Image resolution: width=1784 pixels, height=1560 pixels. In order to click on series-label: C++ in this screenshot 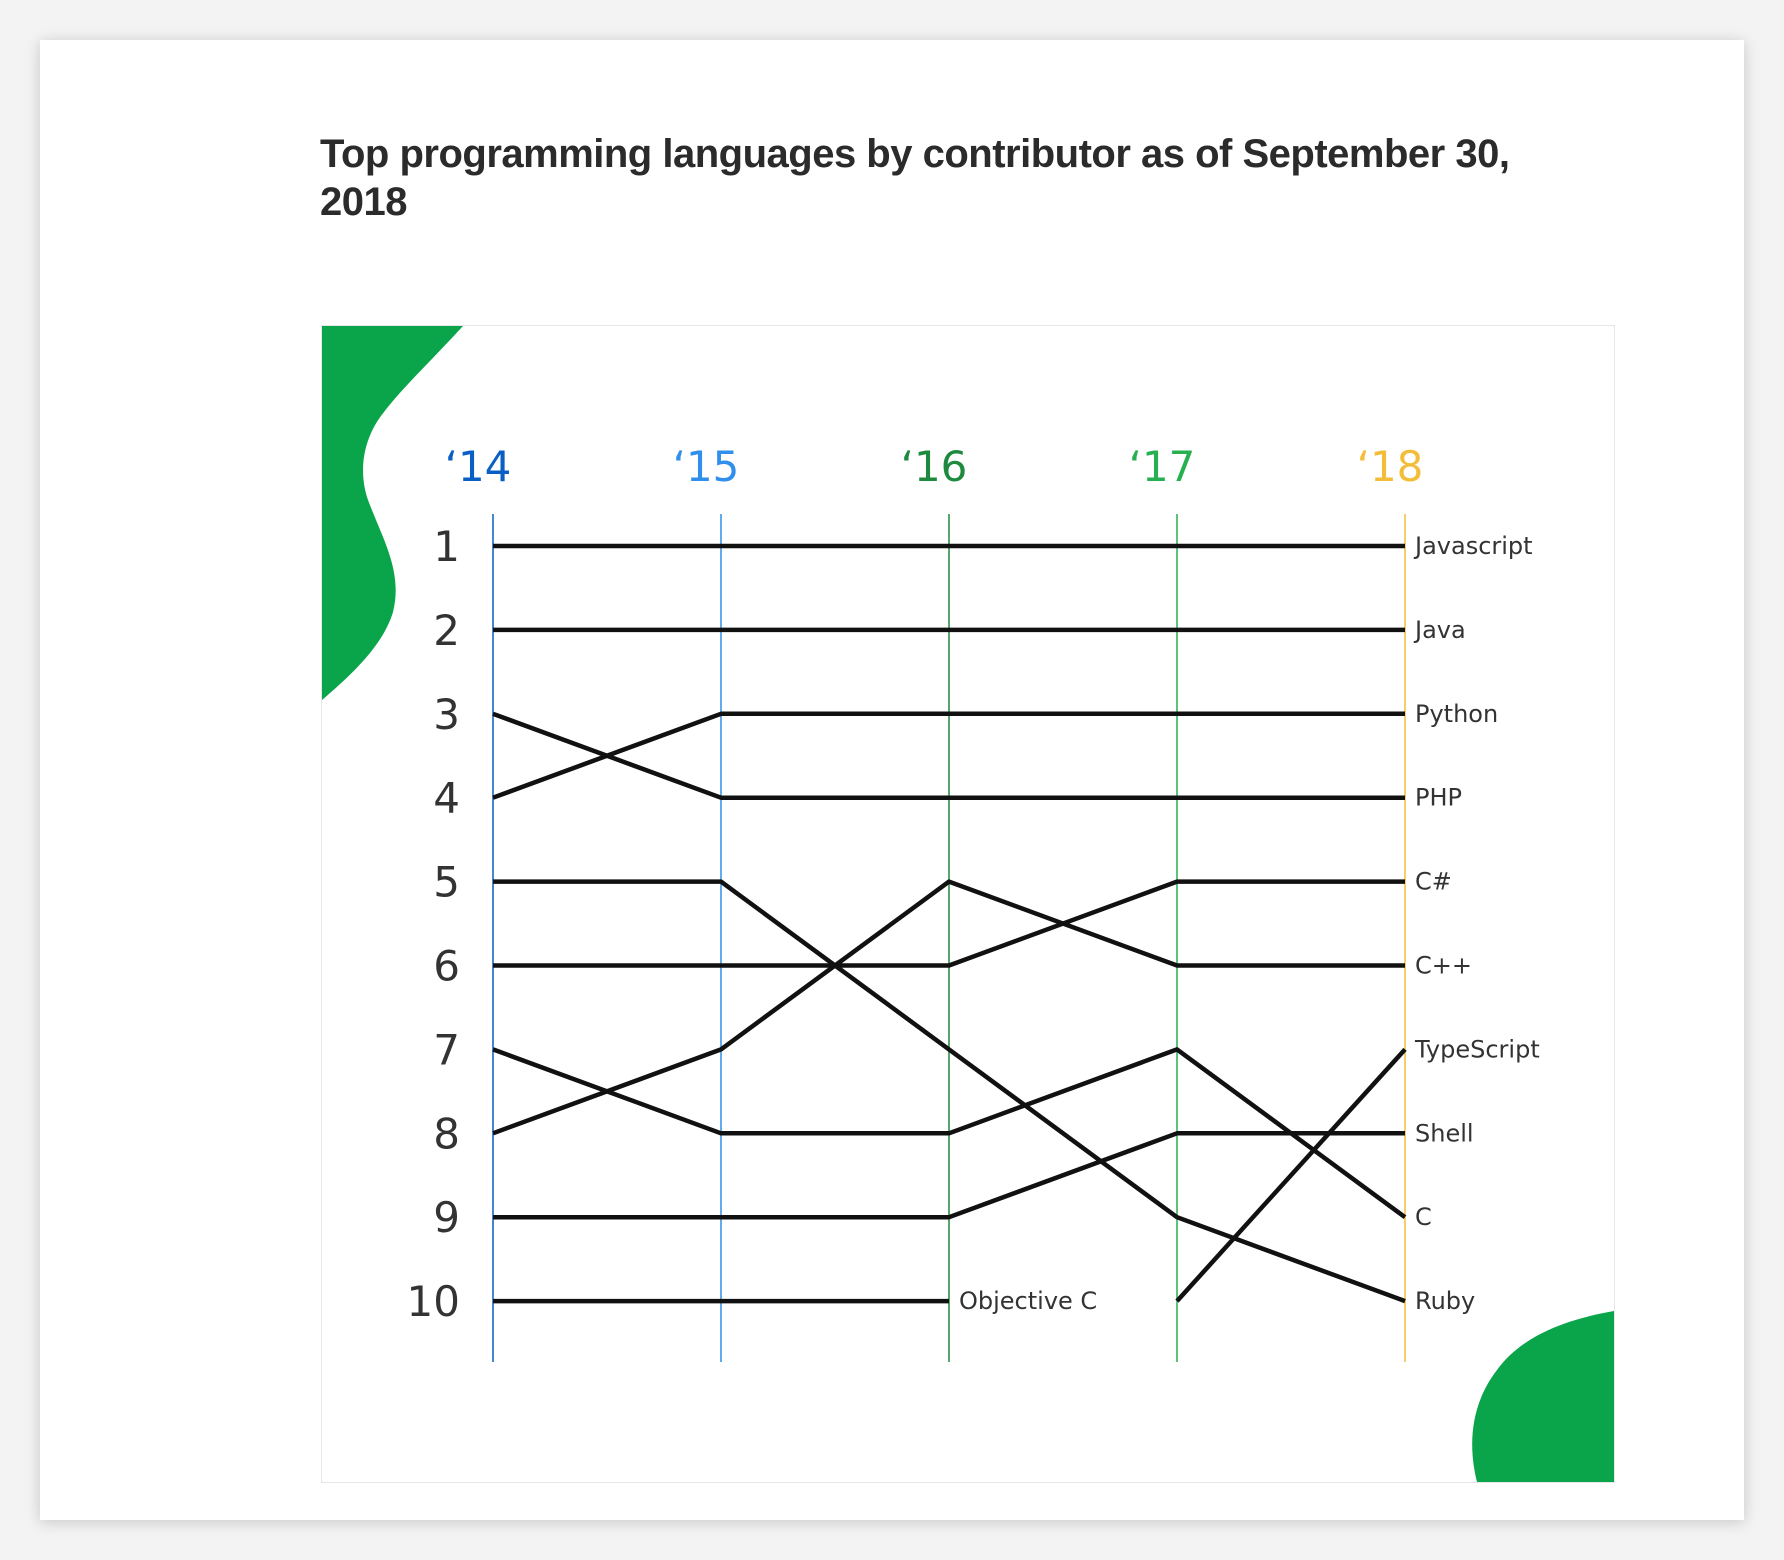, I will do `click(1443, 966)`.